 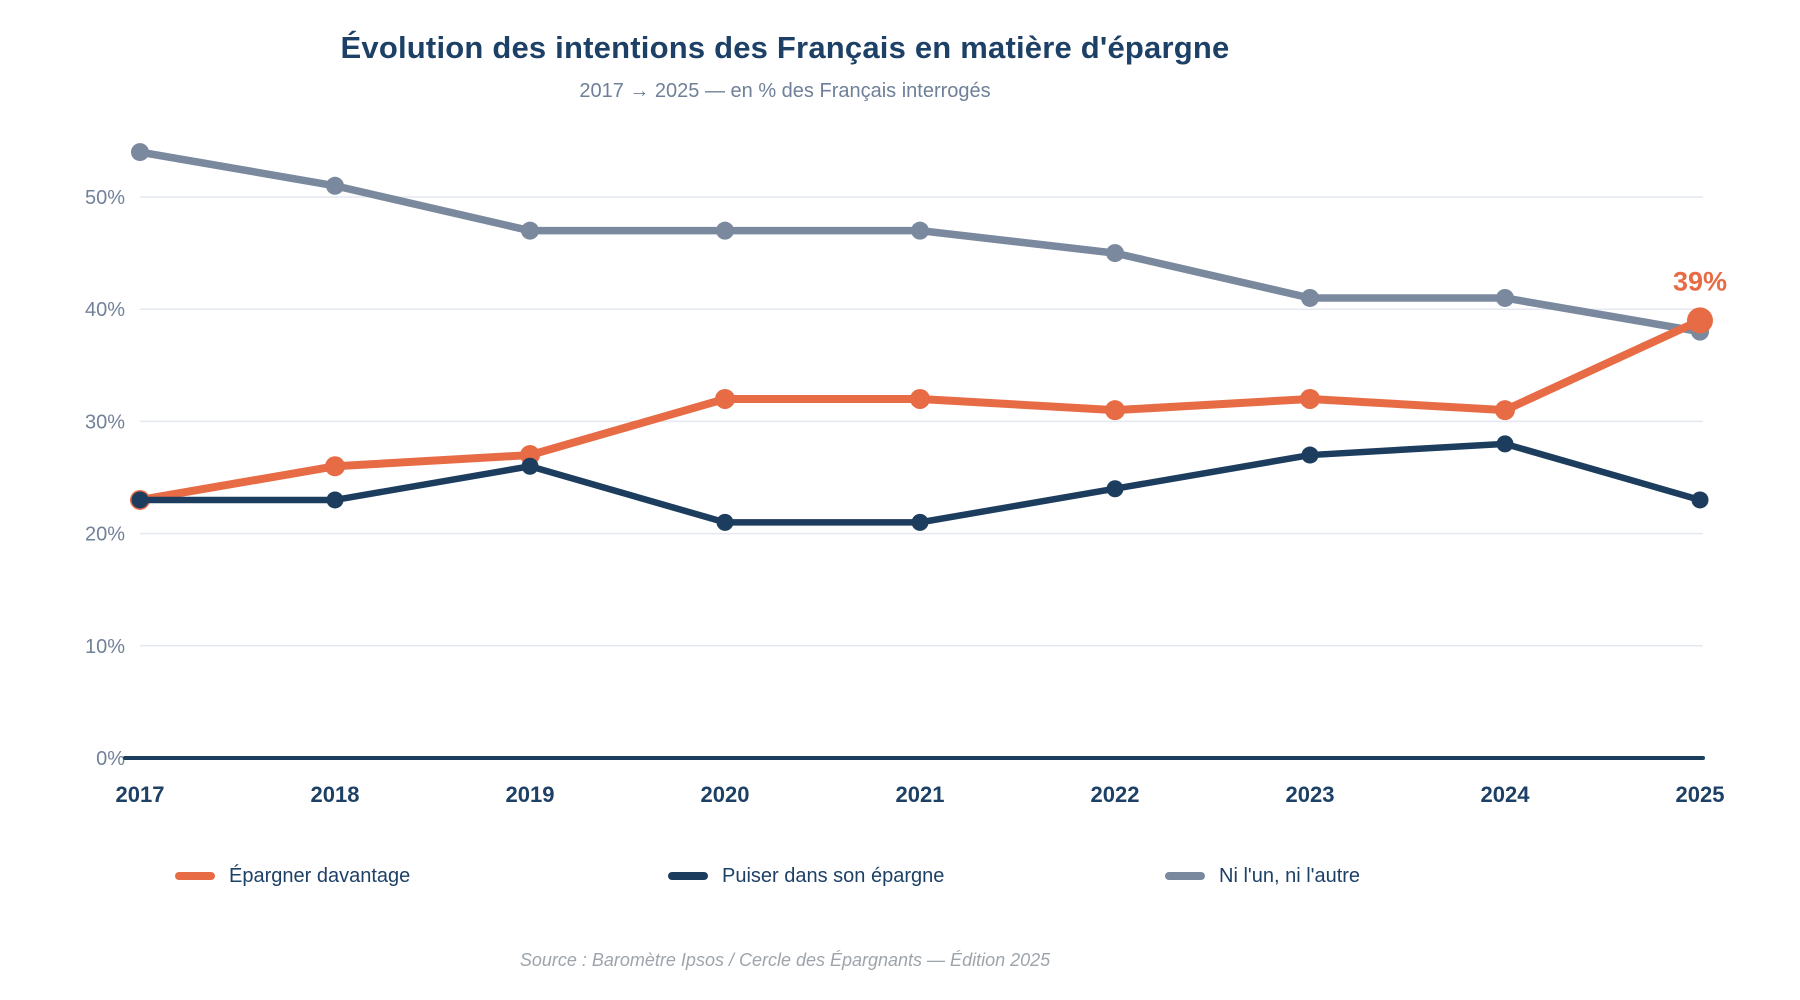 What do you see at coordinates (335, 794) in the screenshot?
I see `x-axis-tick-label: 2018` at bounding box center [335, 794].